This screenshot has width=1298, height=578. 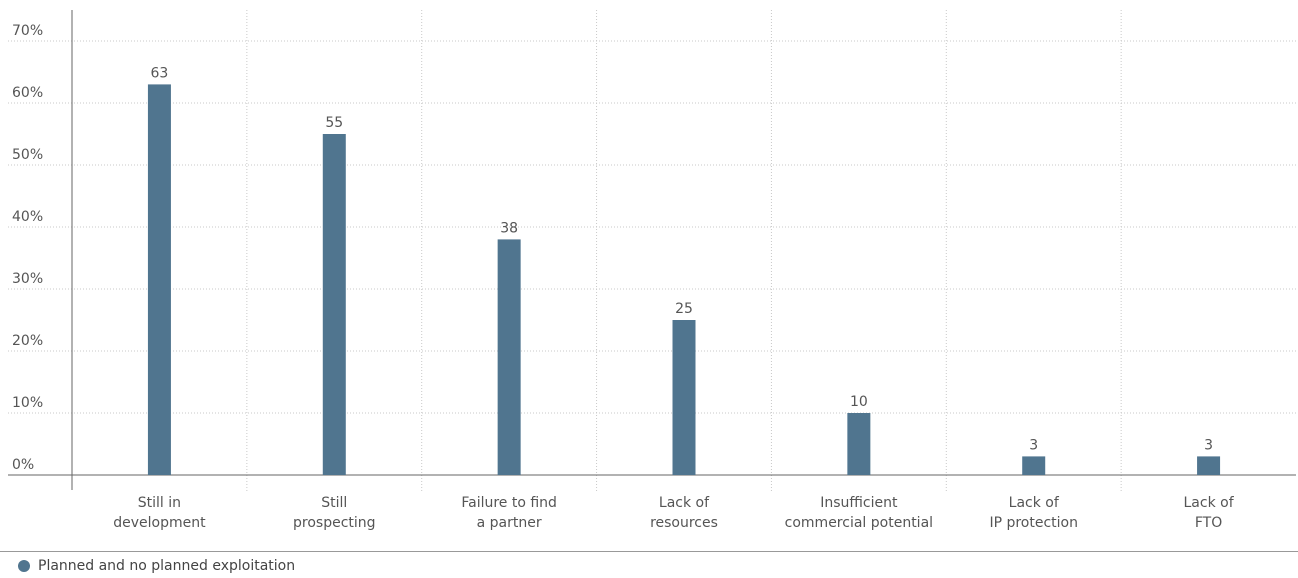 What do you see at coordinates (334, 123) in the screenshot?
I see `data-label: 55` at bounding box center [334, 123].